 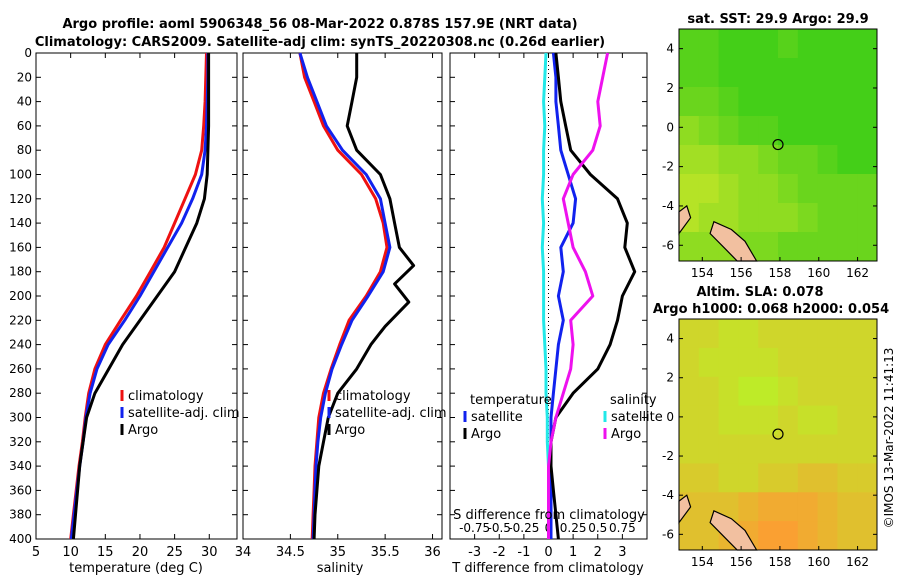 What do you see at coordinates (20, 223) in the screenshot?
I see `y-tick-label: 140` at bounding box center [20, 223].